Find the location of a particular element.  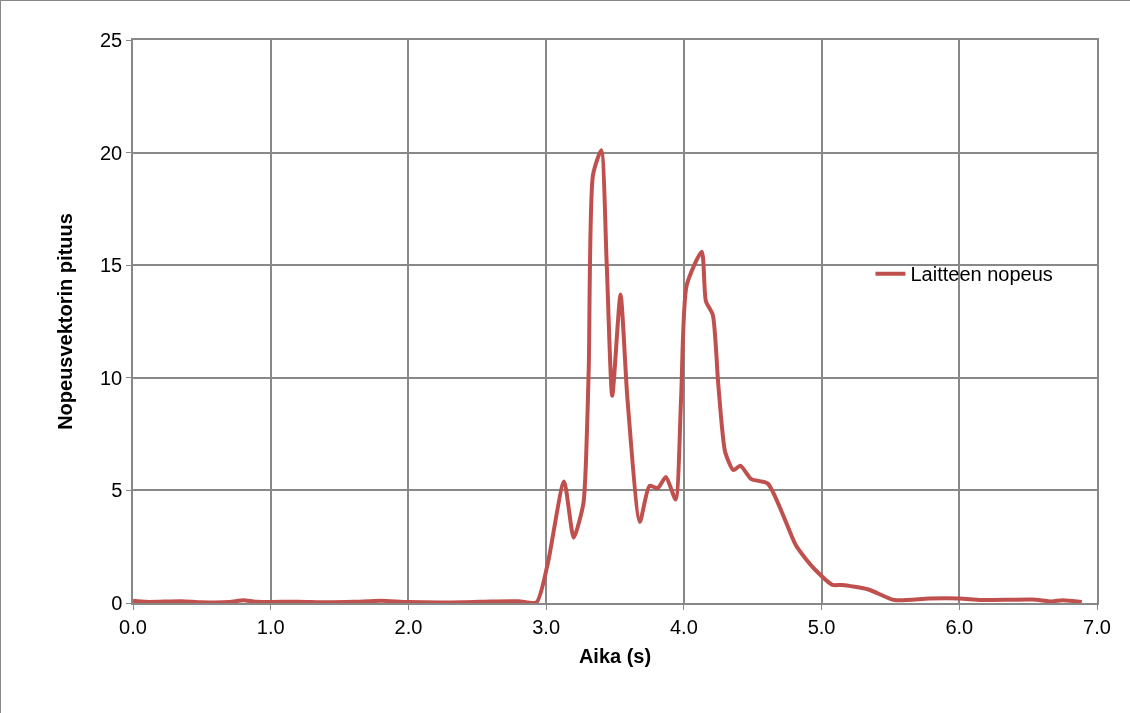

x-tick-label: 0.0 is located at coordinates (133, 626).